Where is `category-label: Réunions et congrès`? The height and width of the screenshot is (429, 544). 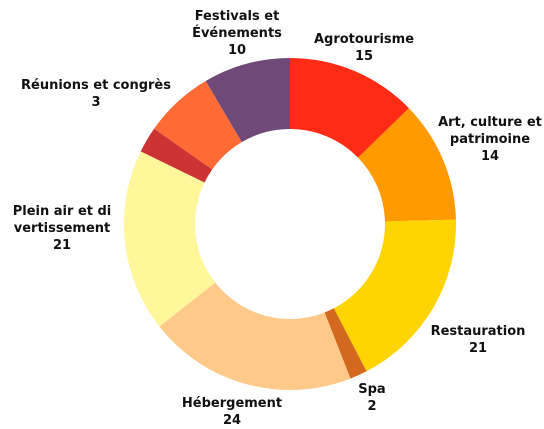 category-label: Réunions et congrès is located at coordinates (96, 85).